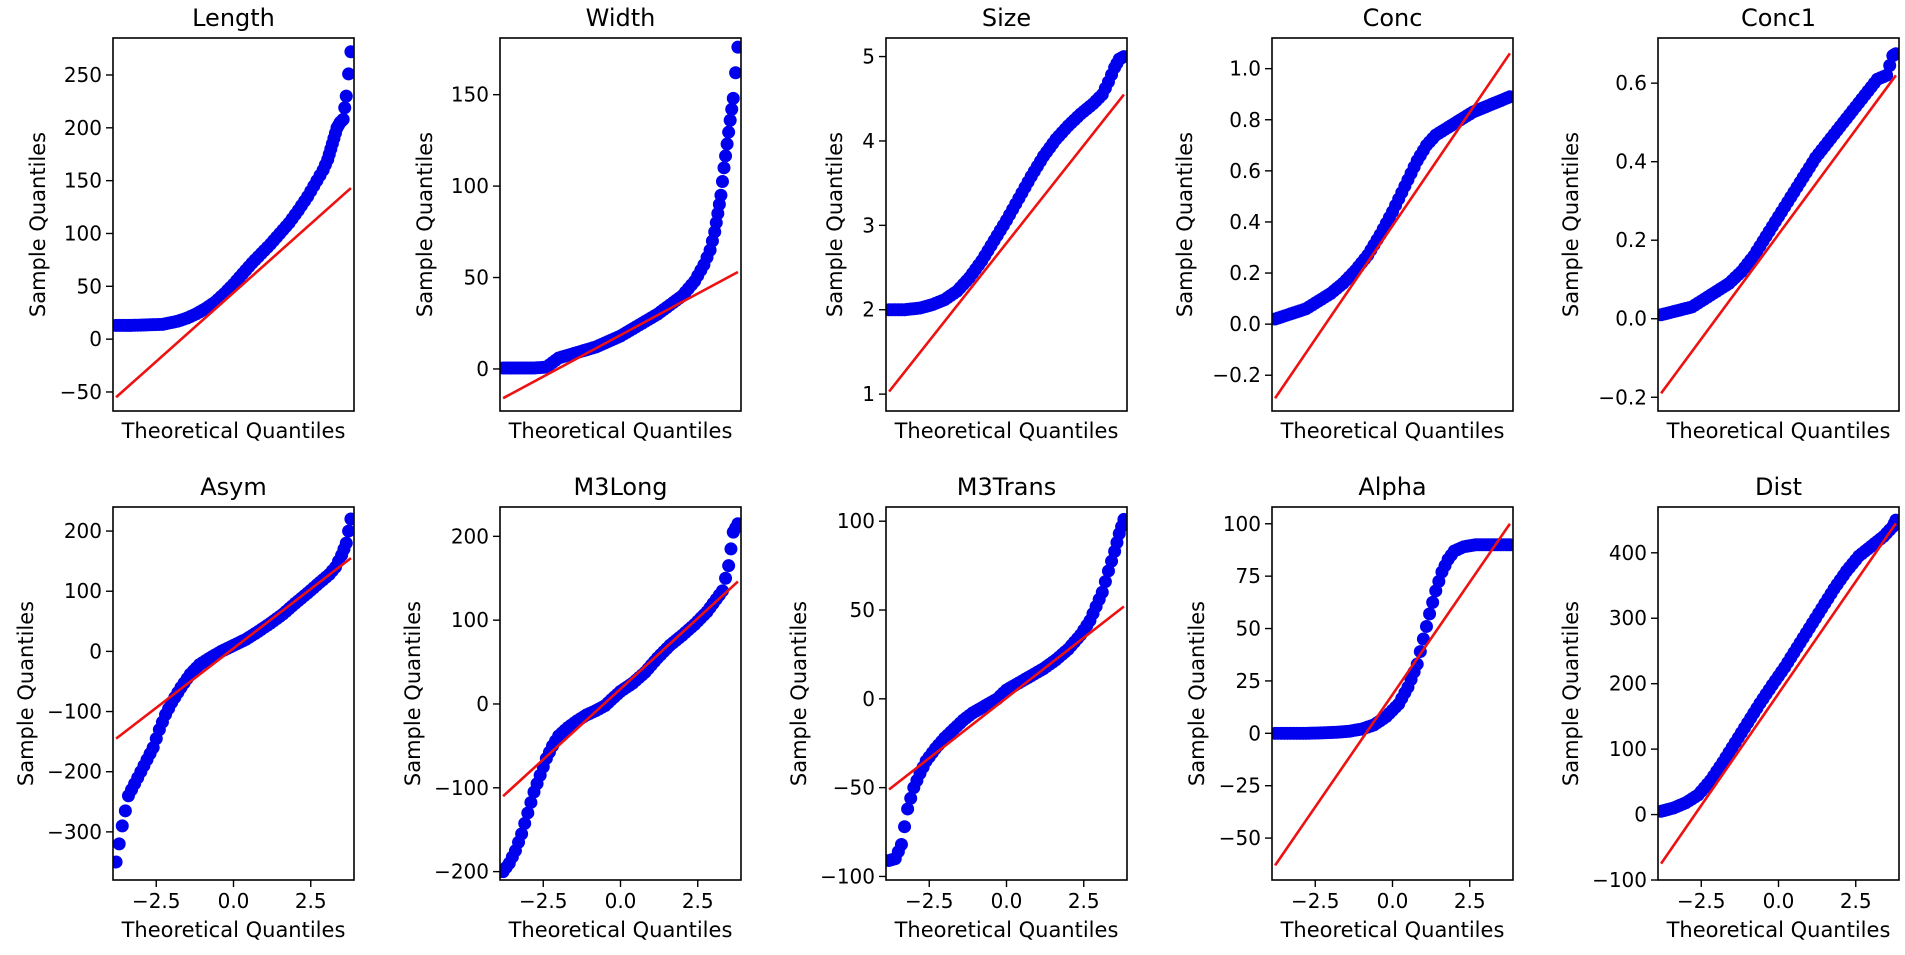 This screenshot has width=1905, height=955. I want to click on y-tick-label: 0.0, so click(1631, 319).